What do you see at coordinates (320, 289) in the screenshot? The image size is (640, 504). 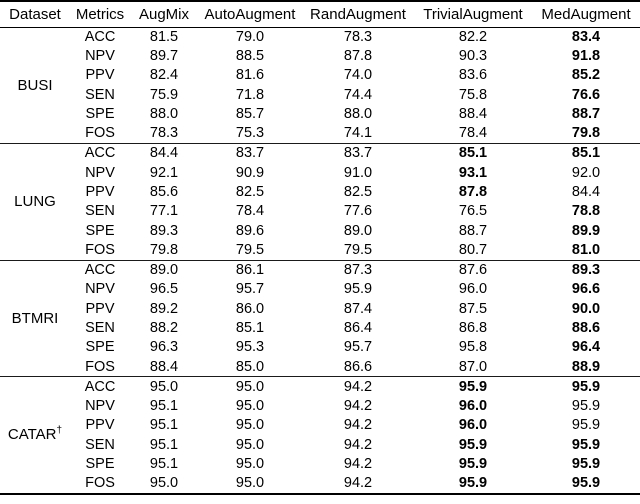 I see `table-row: NPV 96.5 95.7 95.9 96.0 96.6` at bounding box center [320, 289].